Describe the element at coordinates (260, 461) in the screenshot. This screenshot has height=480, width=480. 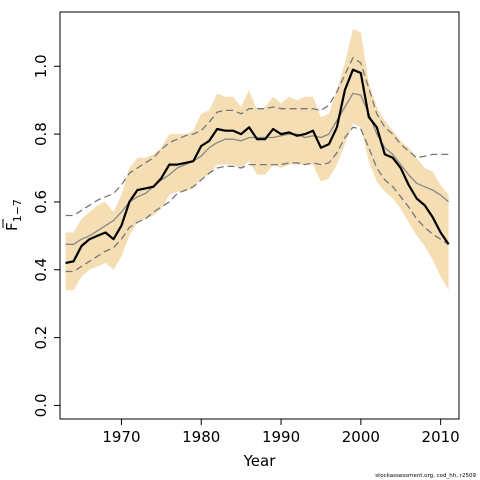
I see `x-axis-label: Year` at that location.